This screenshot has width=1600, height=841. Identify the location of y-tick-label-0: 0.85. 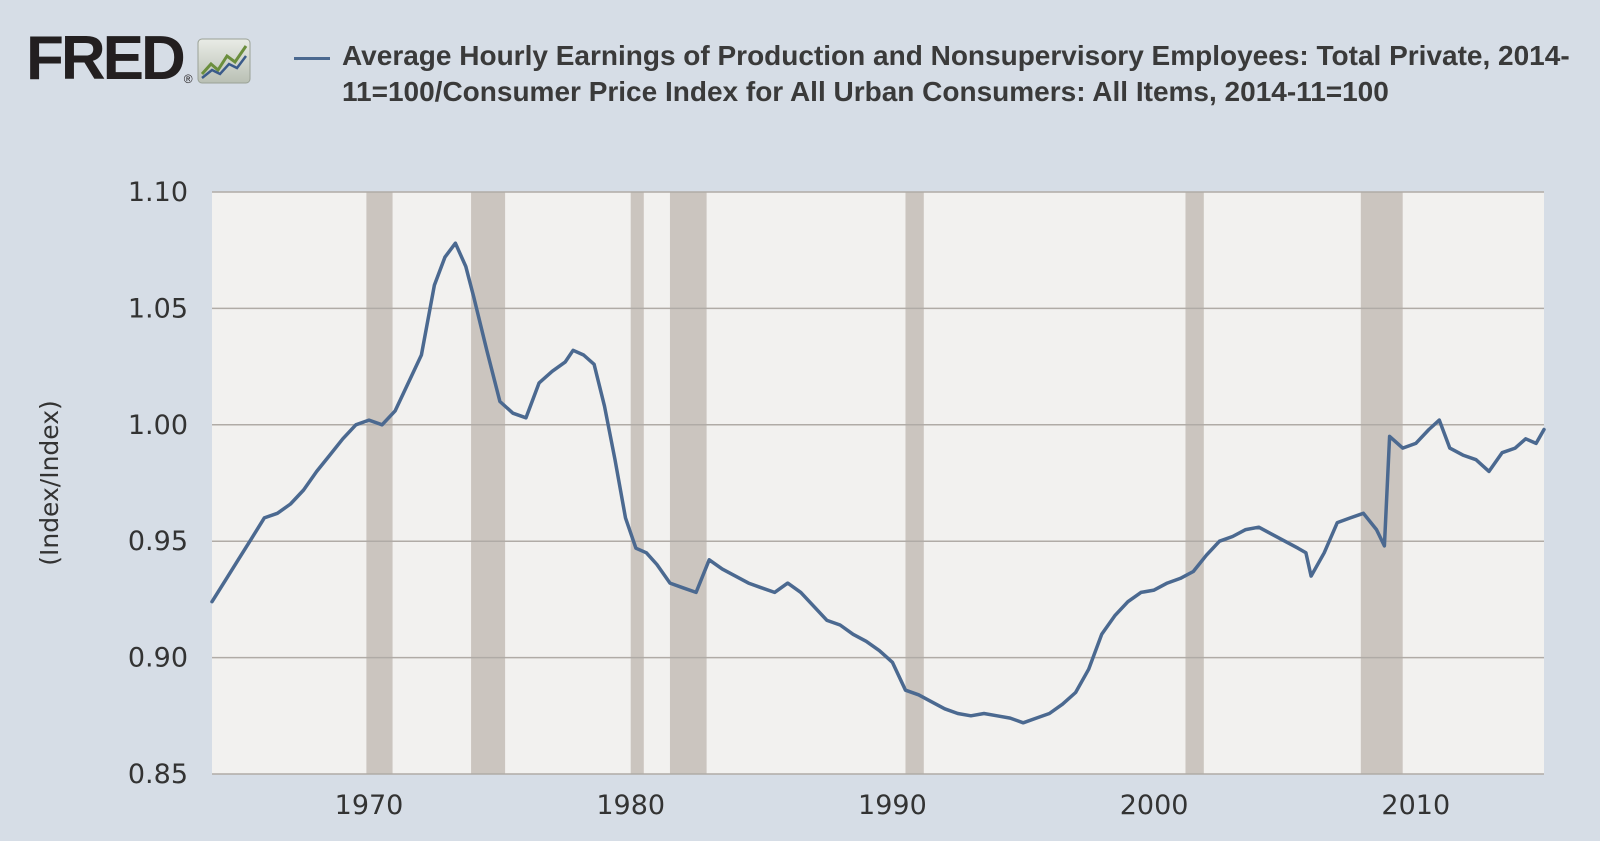
(158, 774).